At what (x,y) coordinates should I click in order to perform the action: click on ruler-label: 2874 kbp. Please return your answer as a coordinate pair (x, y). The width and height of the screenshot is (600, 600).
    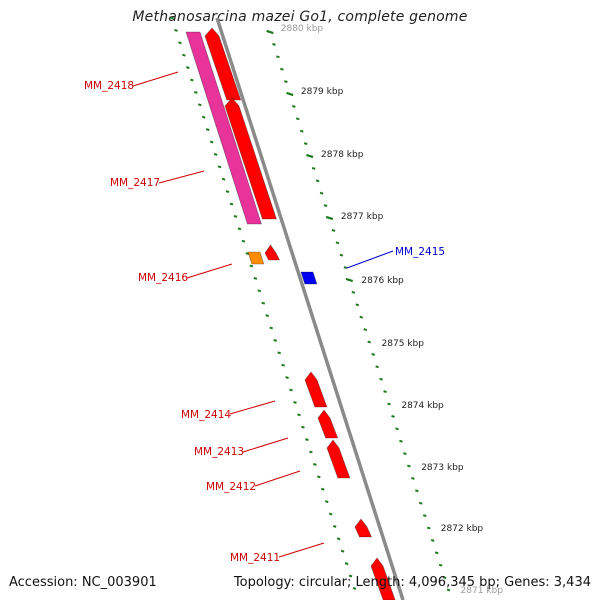
    Looking at the image, I should click on (422, 406).